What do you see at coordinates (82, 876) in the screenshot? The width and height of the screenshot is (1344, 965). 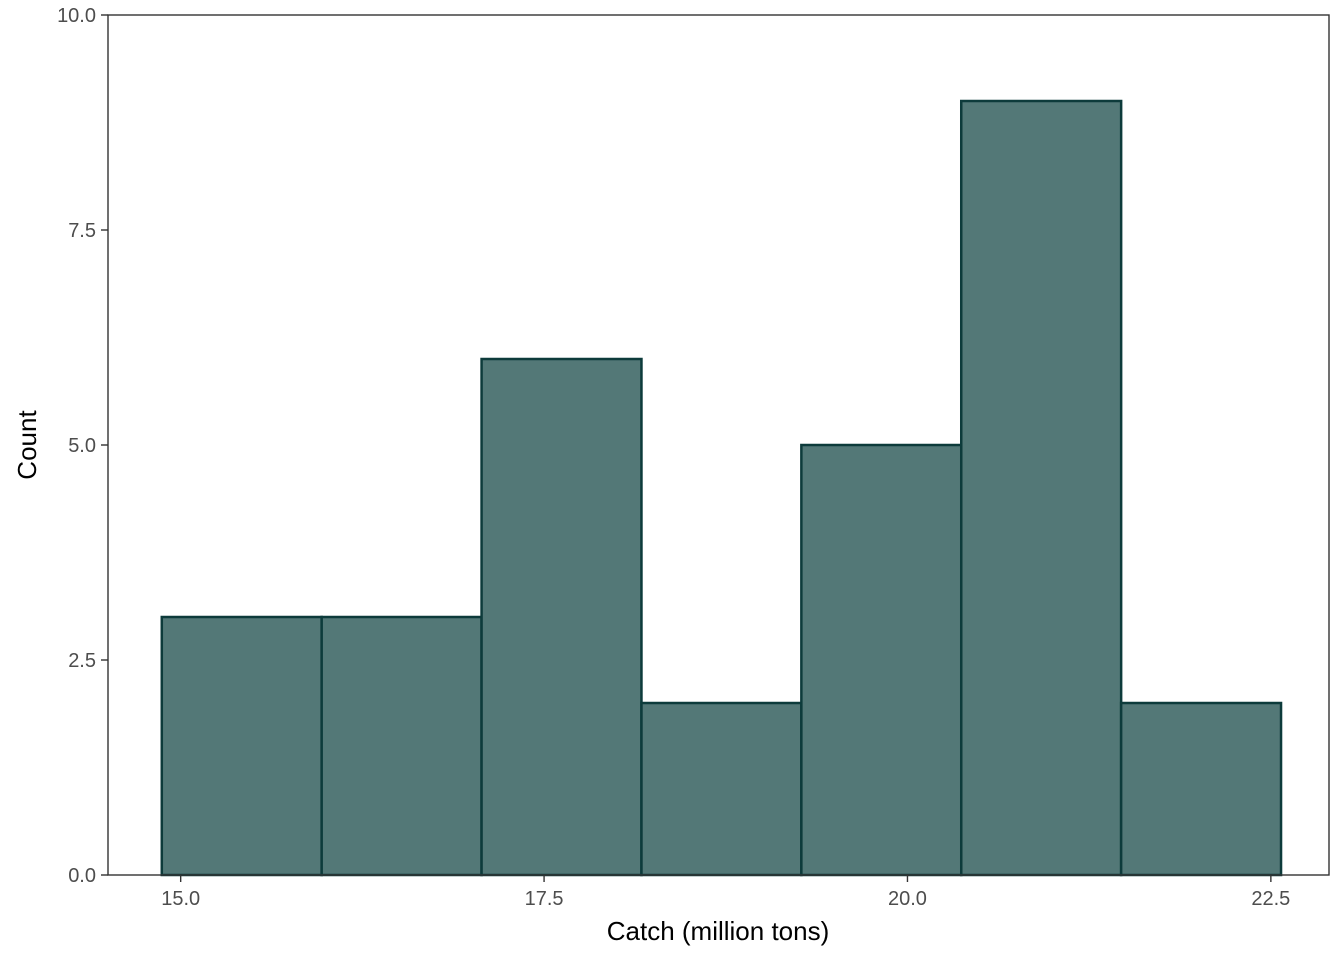 I see `y-tick-label: 0.0` at bounding box center [82, 876].